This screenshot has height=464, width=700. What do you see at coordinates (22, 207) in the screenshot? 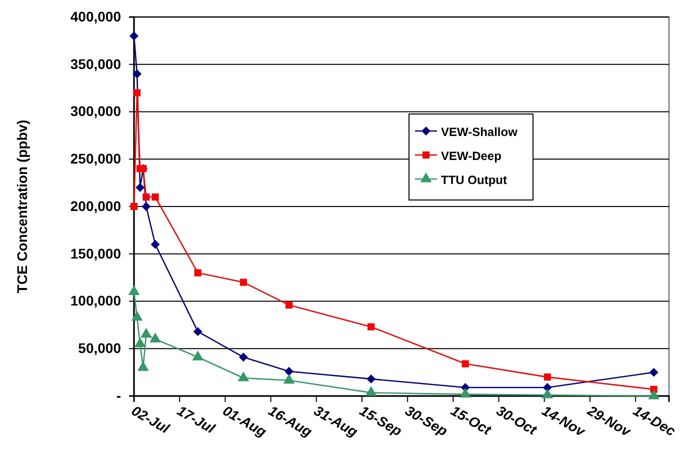
I see `y-axis-title: TCE Concentration (ppbv)` at bounding box center [22, 207].